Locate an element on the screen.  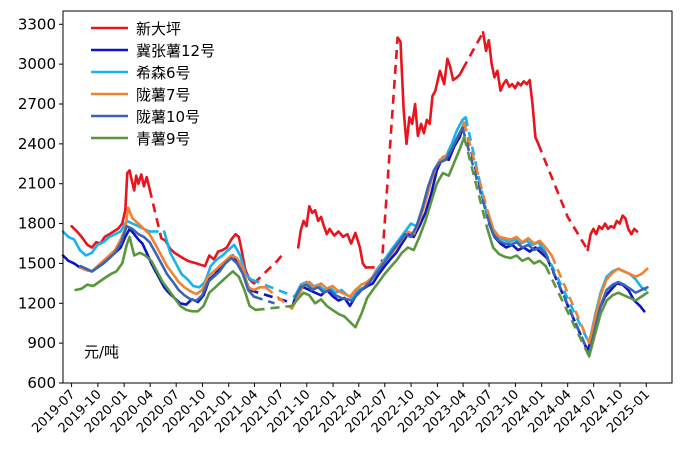
y-tick-label: 3300 is located at coordinates (37, 24).